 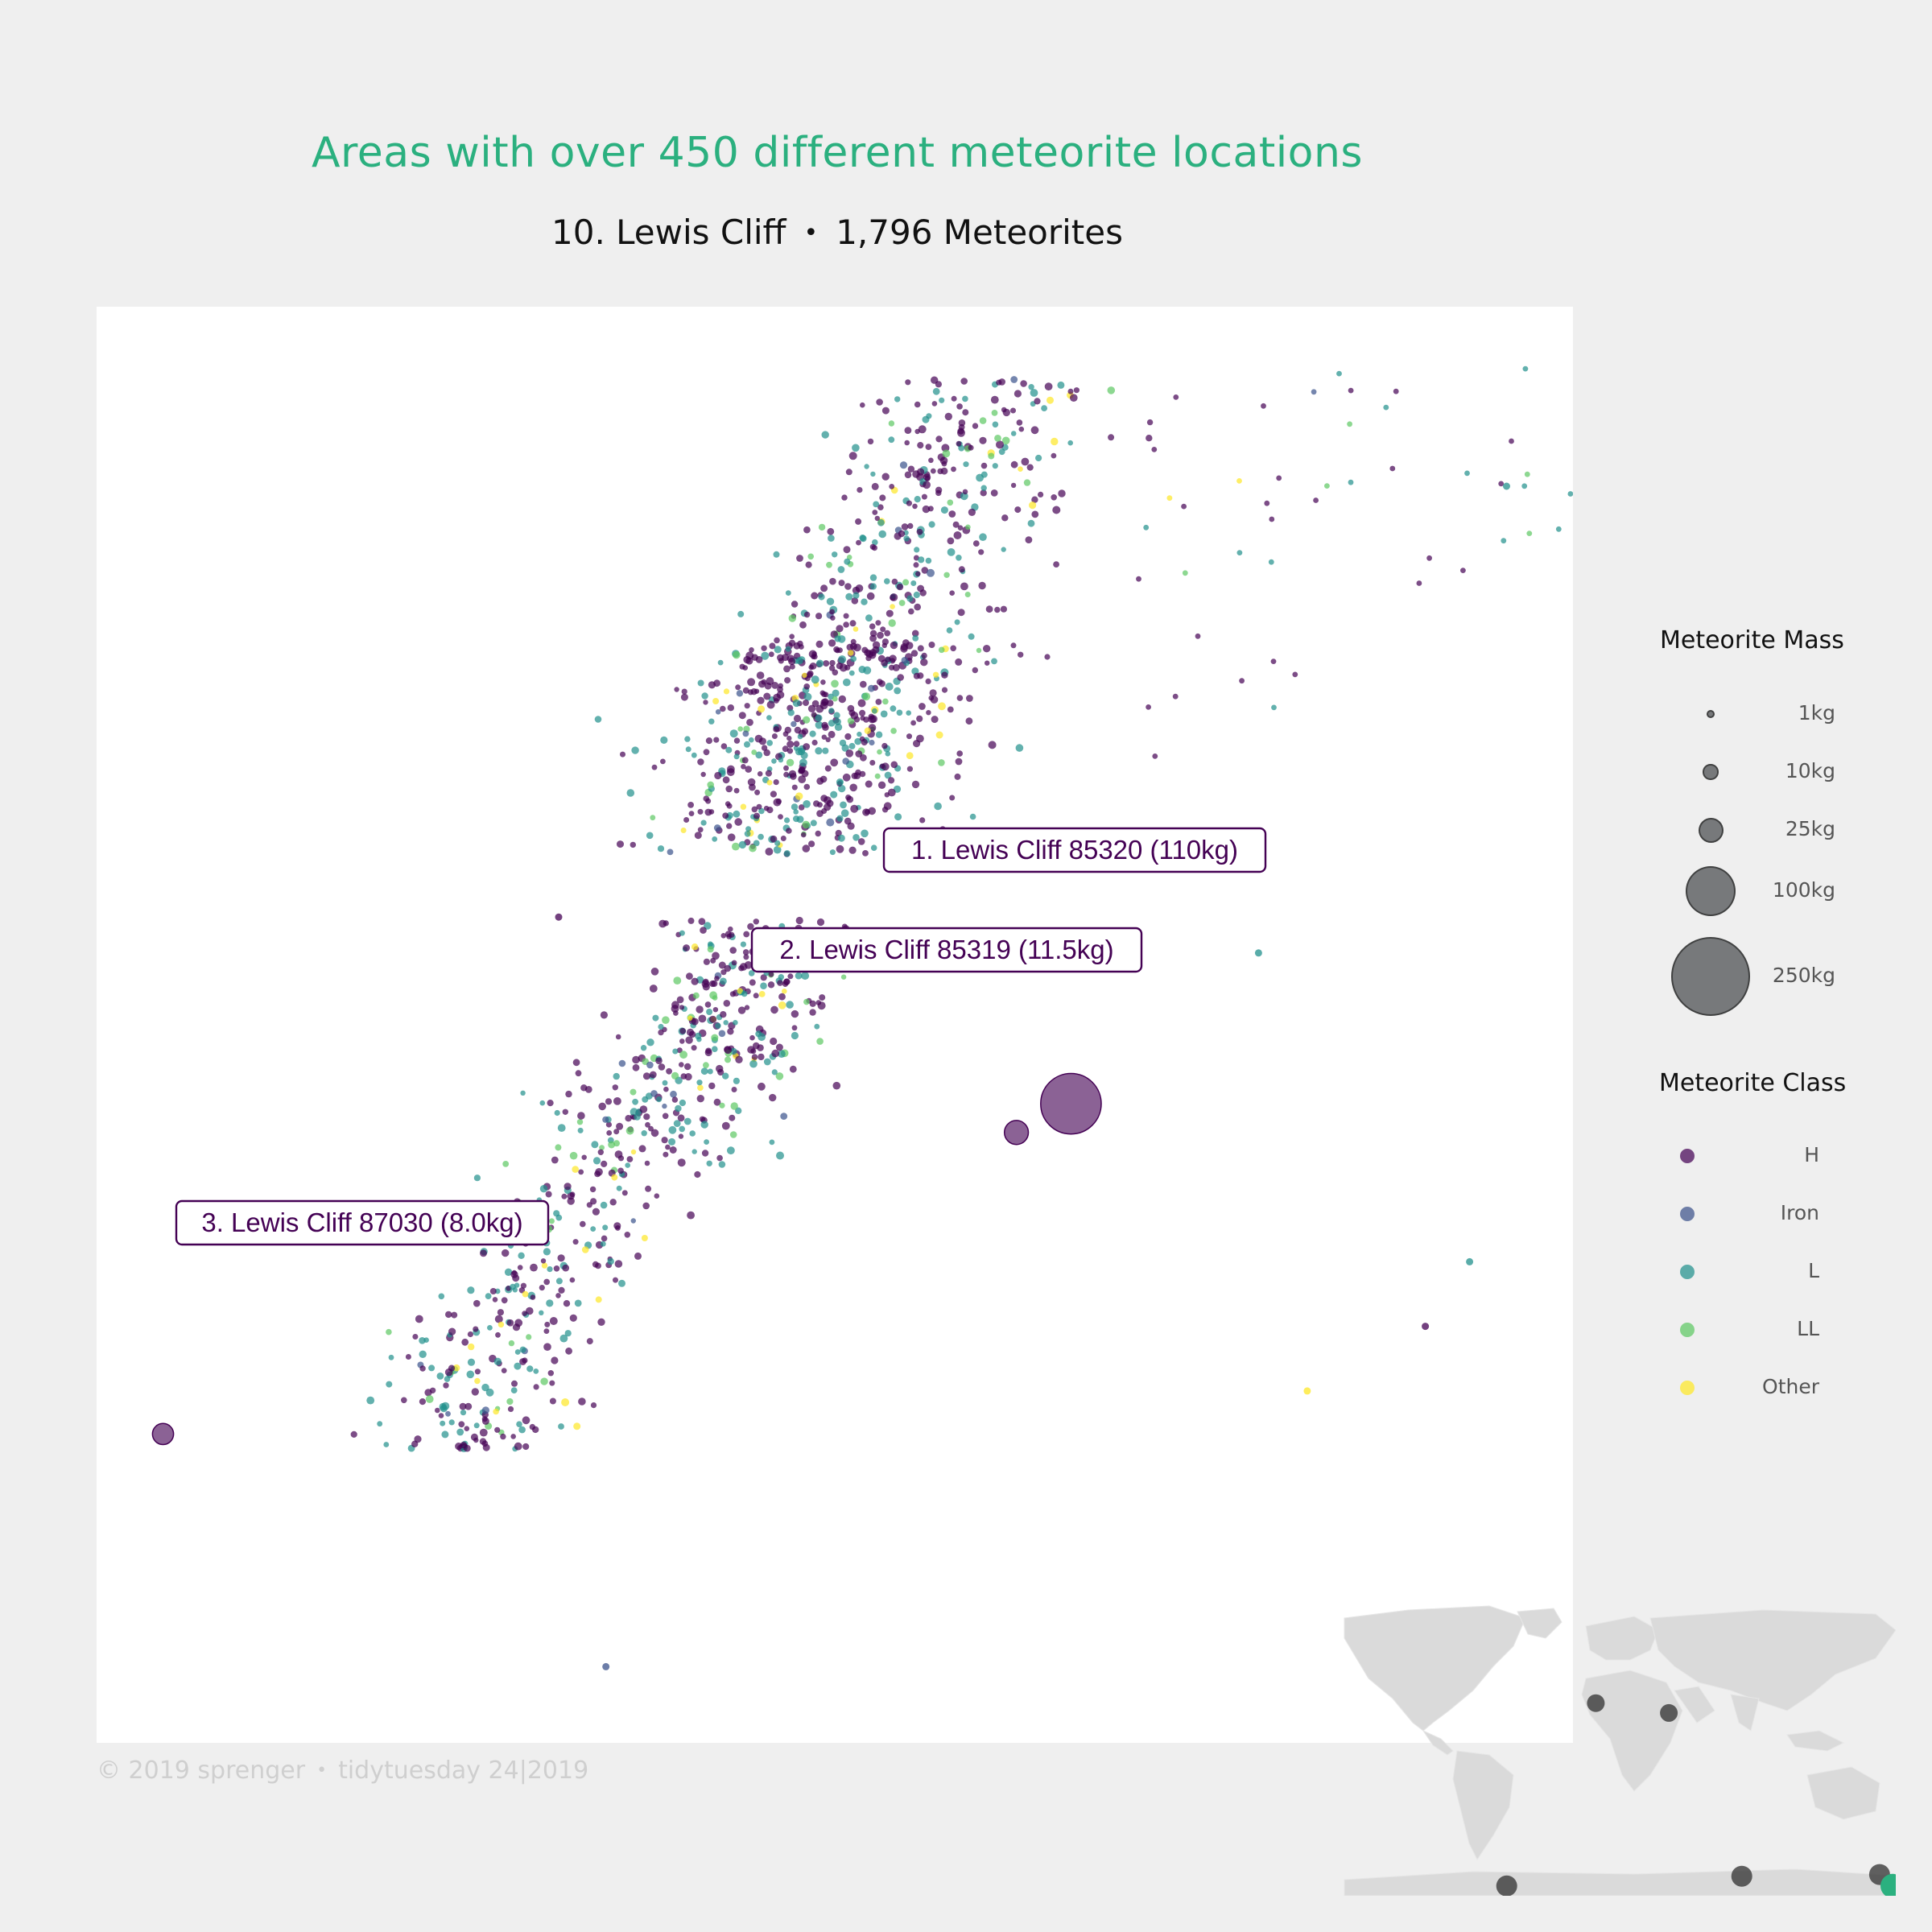 What do you see at coordinates (1790, 1386) in the screenshot?
I see `legend-class-label: Other` at bounding box center [1790, 1386].